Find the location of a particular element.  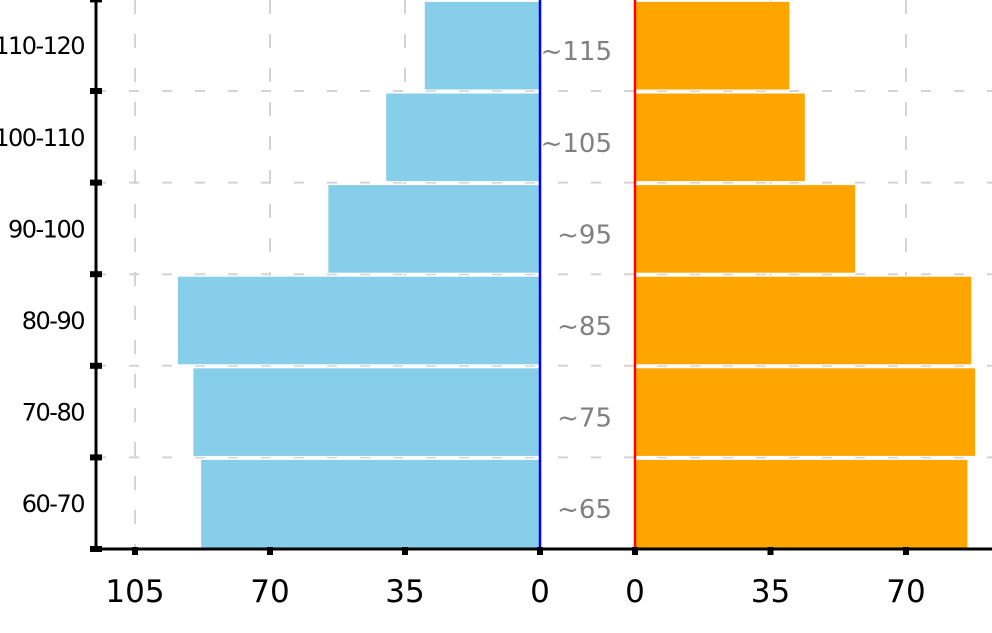

category-label: 60-70 is located at coordinates (53, 504).